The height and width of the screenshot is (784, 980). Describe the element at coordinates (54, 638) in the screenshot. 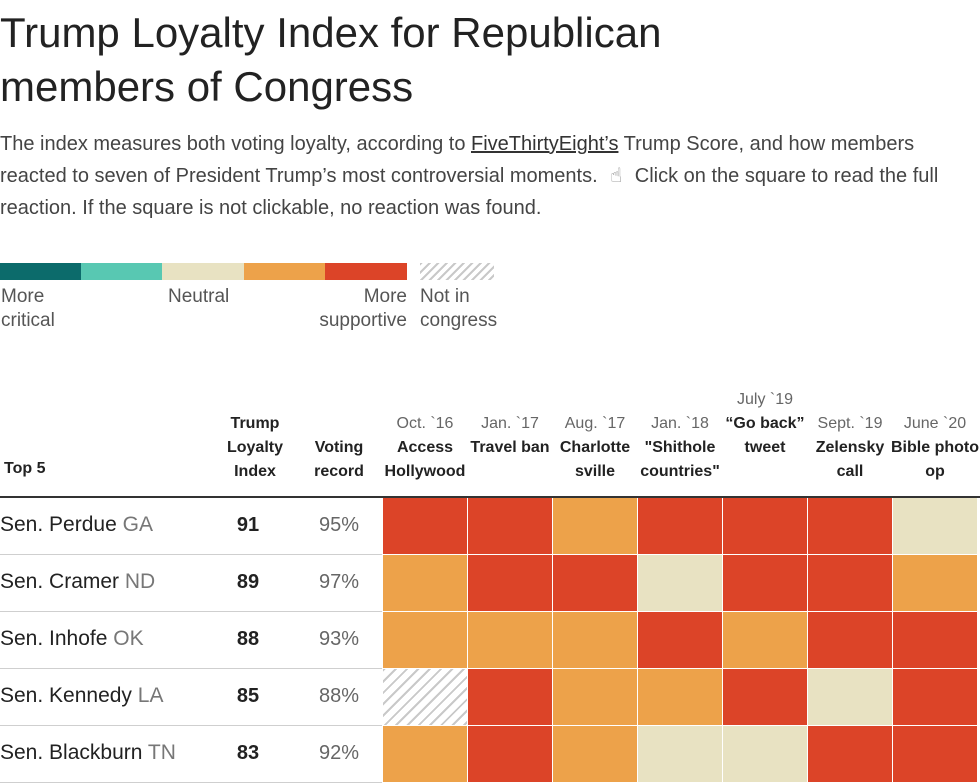

I see `member-name-text: Sen. Inhofe` at that location.